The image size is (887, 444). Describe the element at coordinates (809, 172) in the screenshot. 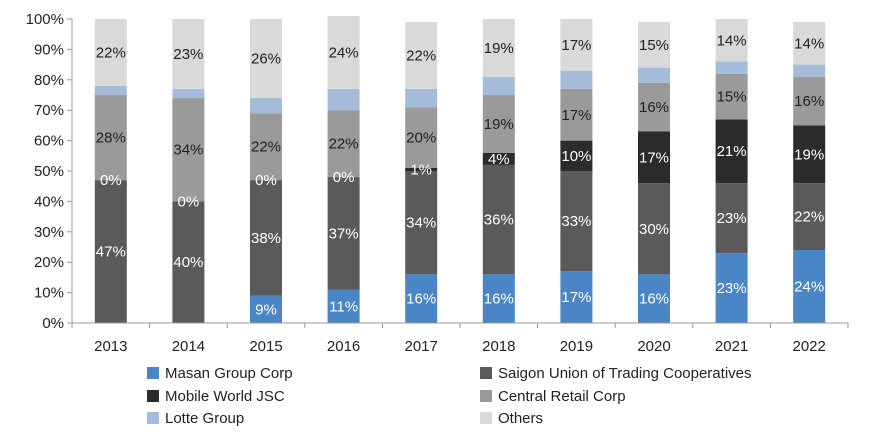

I see `bar-group-2022` at that location.